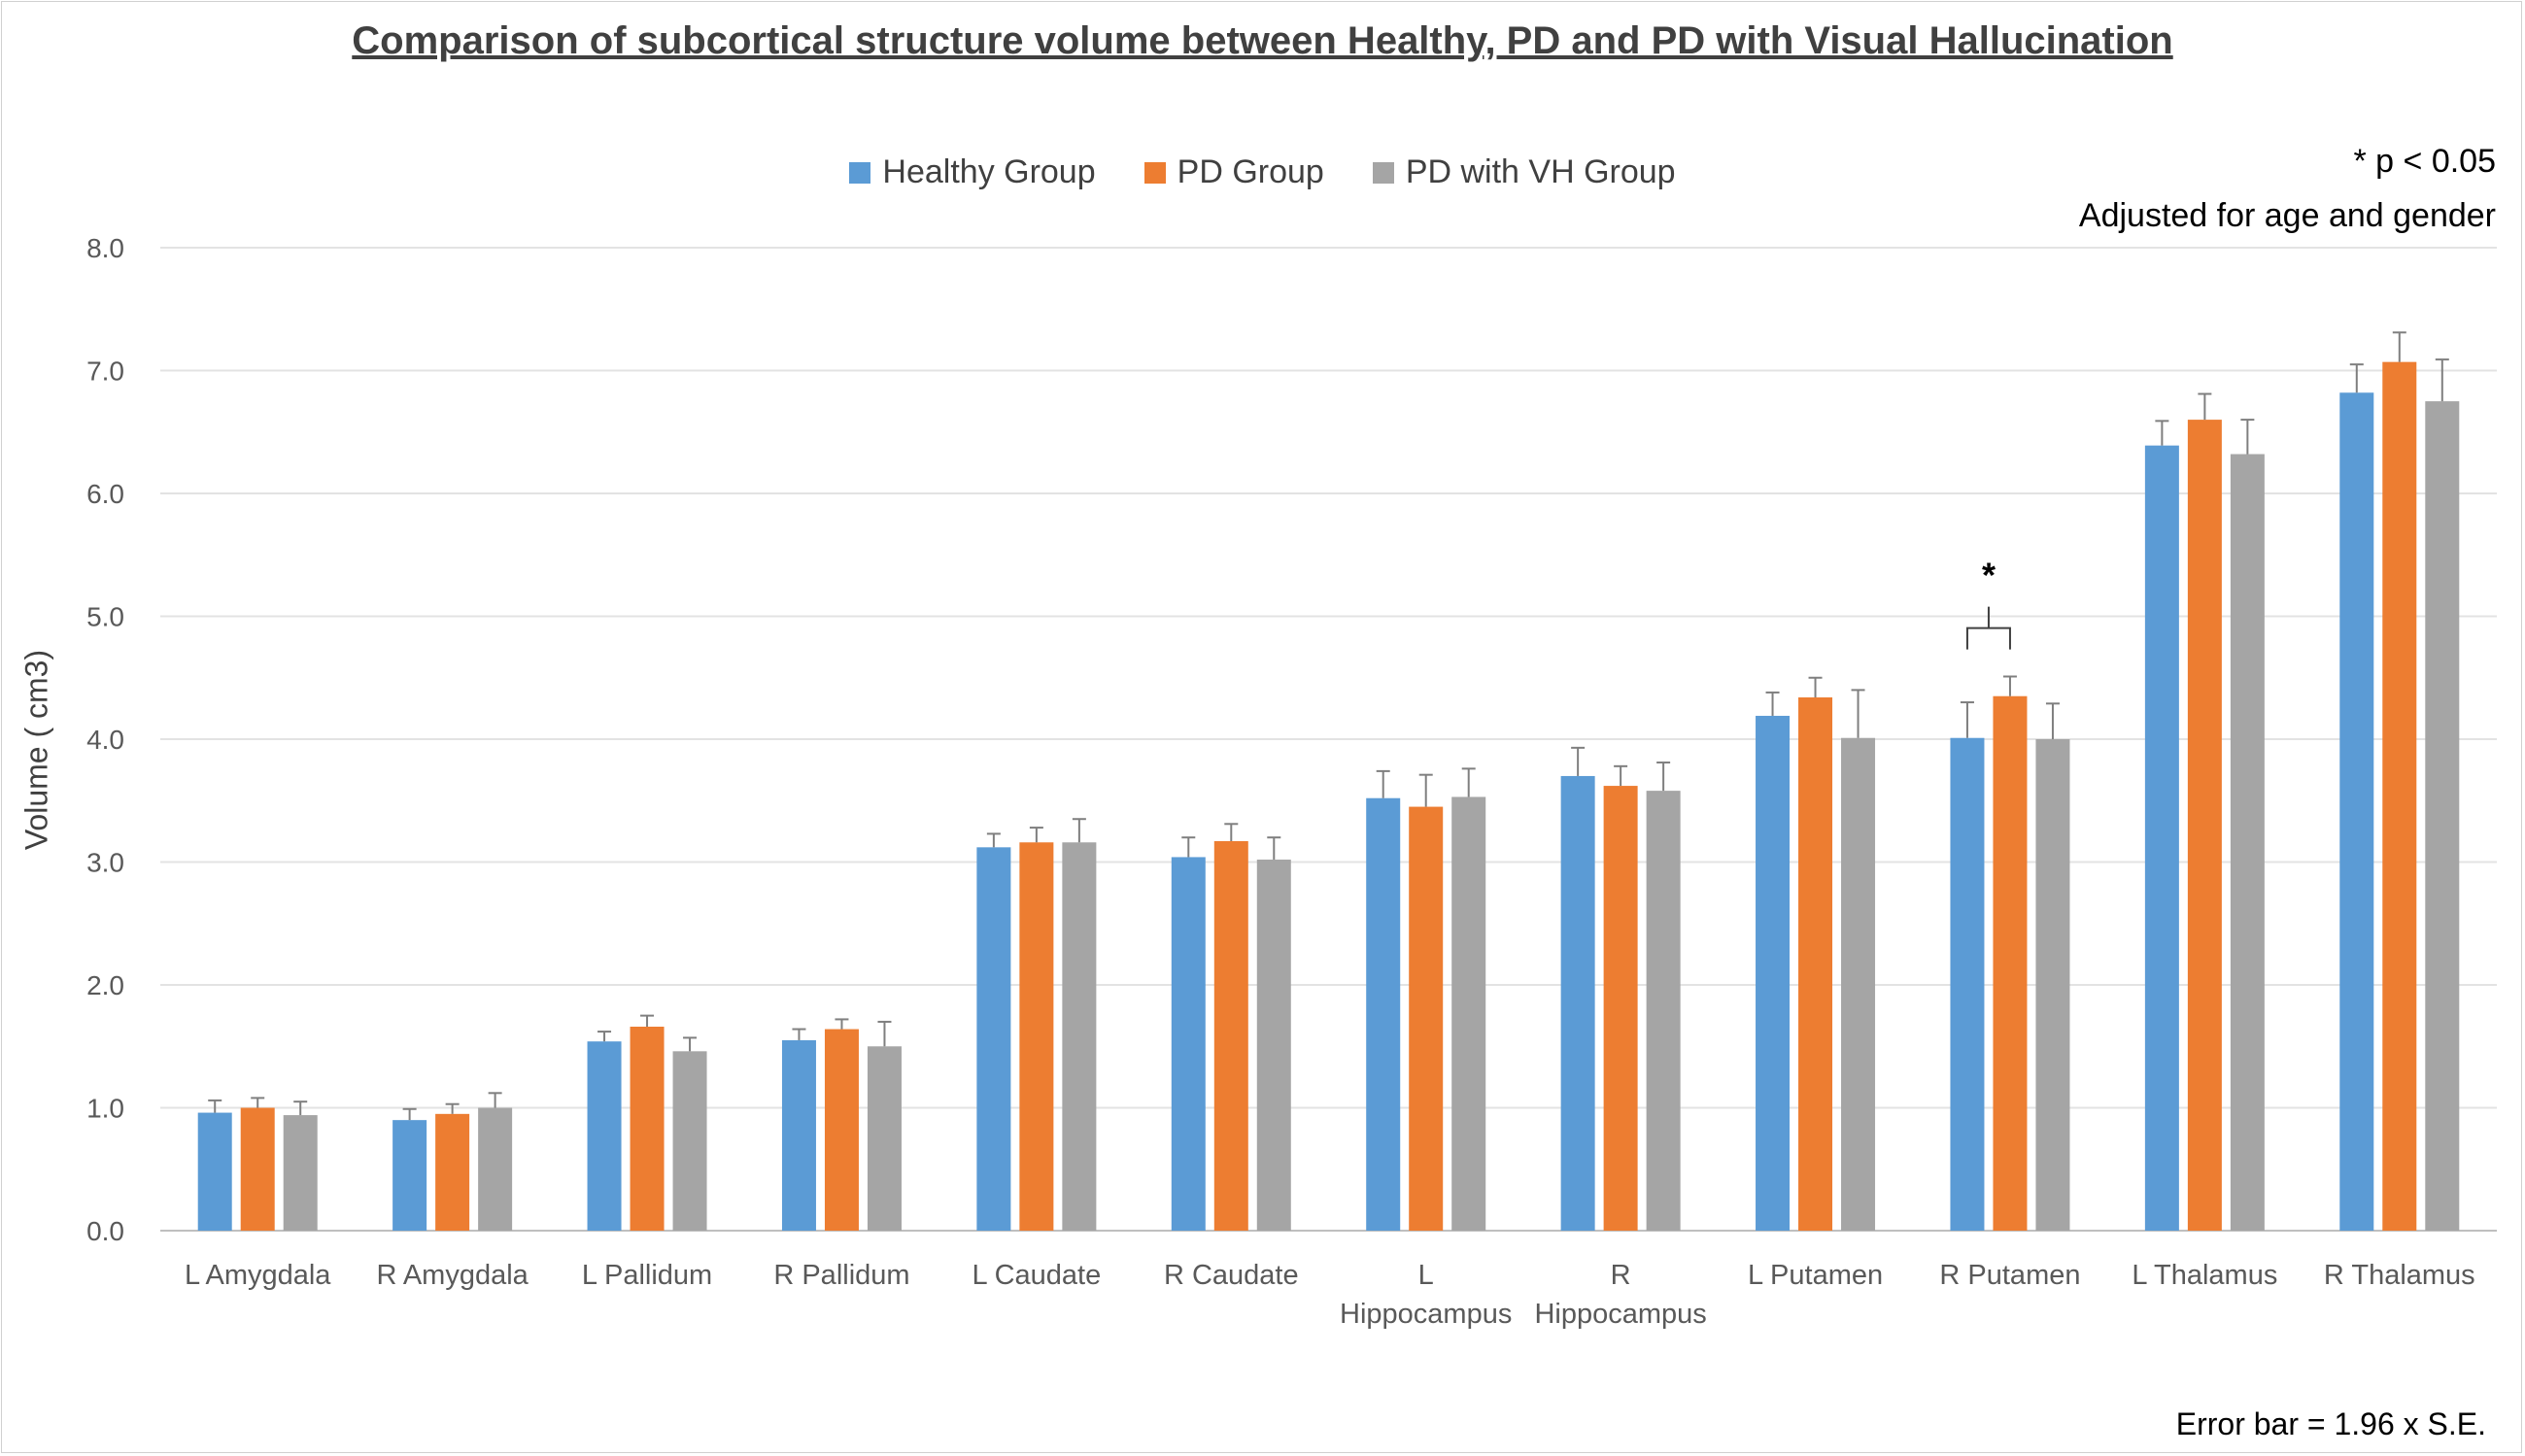  Describe the element at coordinates (2204, 1275) in the screenshot. I see `x-tick-label: L Thalamus` at that location.